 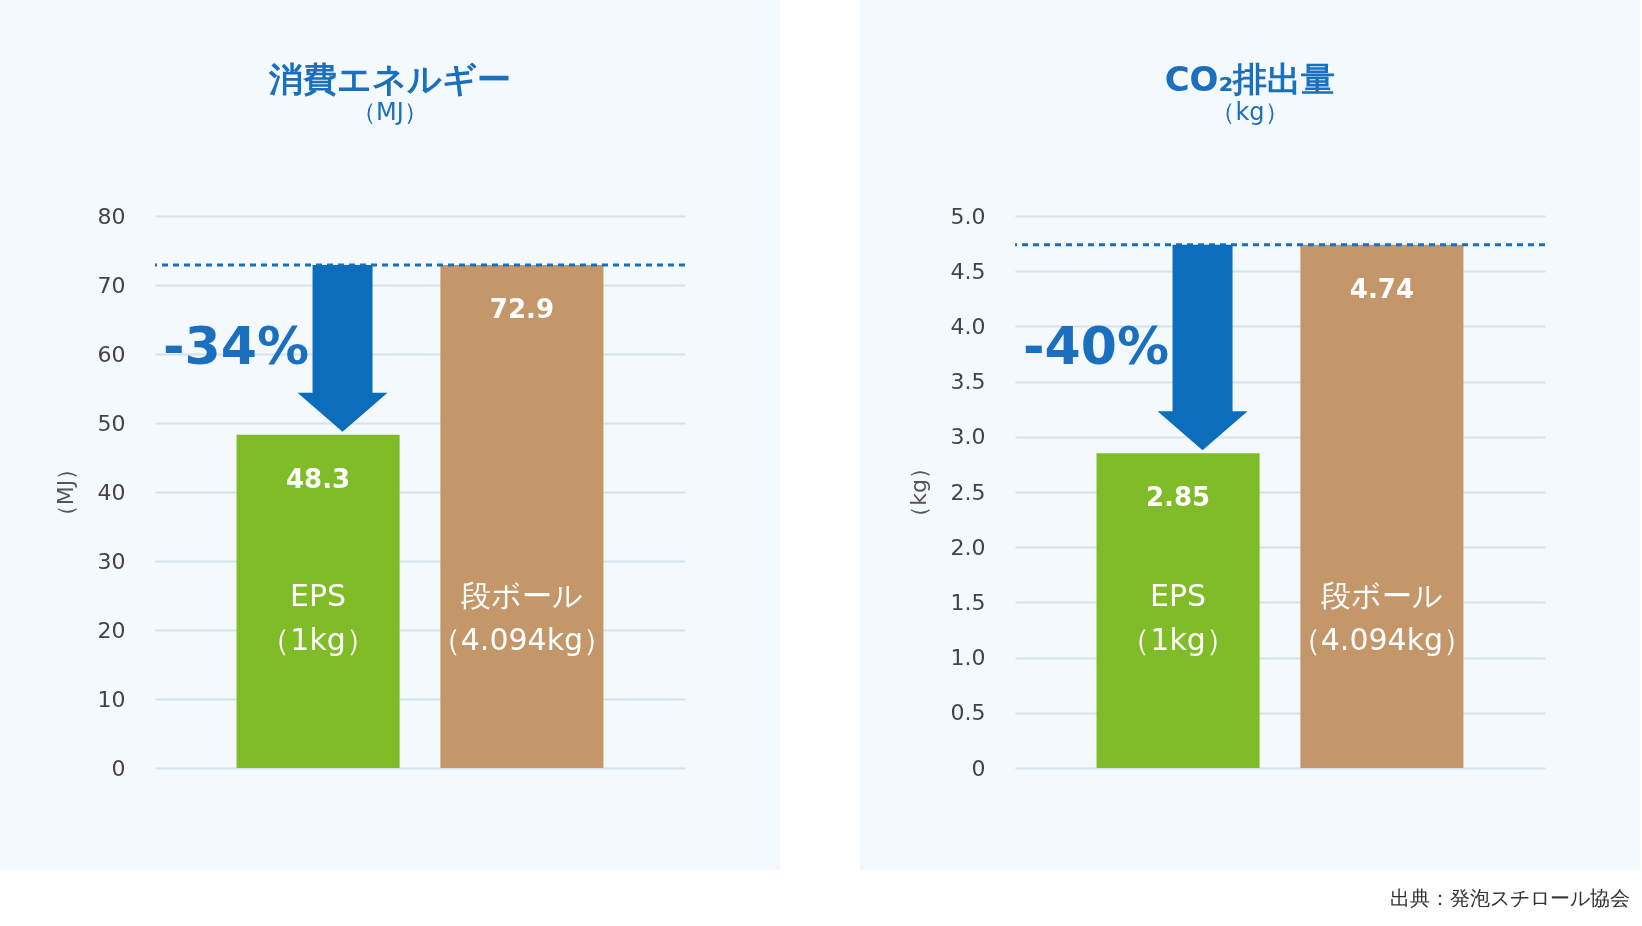 I want to click on y-axis-title: （MJ）, so click(x=65, y=492).